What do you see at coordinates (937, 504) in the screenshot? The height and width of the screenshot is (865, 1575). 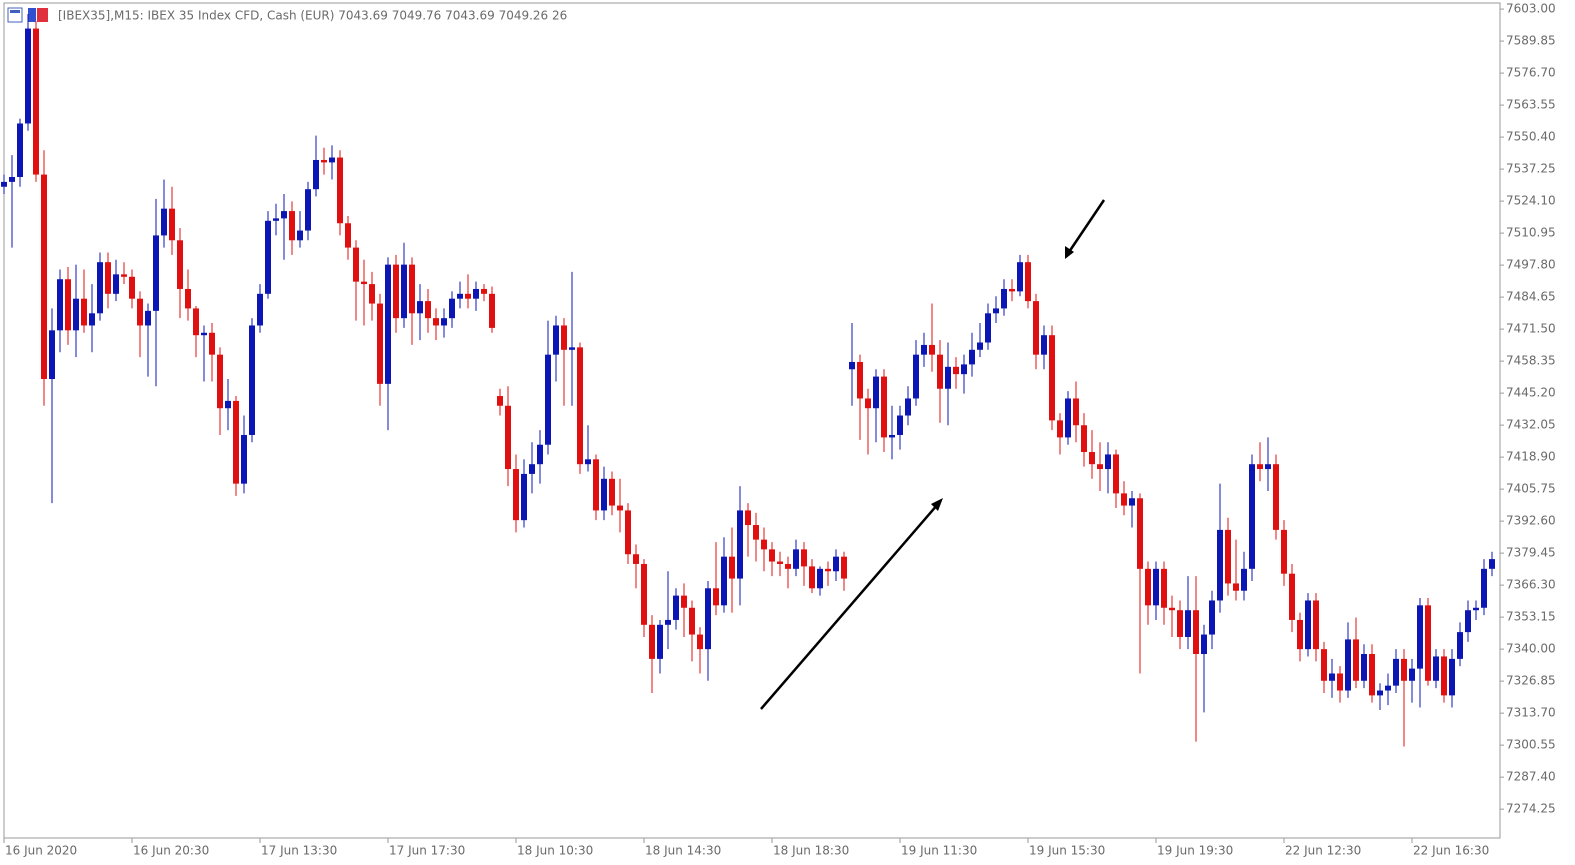 I see `arrow-head` at bounding box center [937, 504].